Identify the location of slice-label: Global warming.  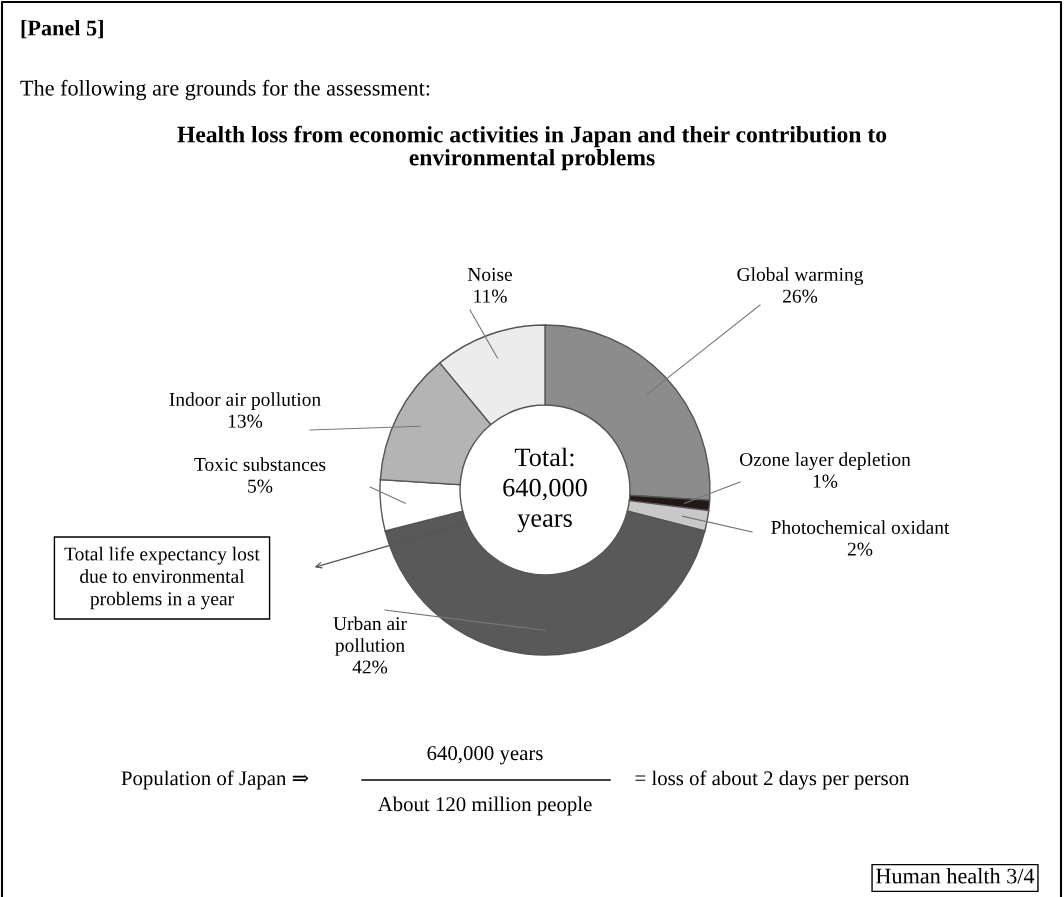
(800, 276).